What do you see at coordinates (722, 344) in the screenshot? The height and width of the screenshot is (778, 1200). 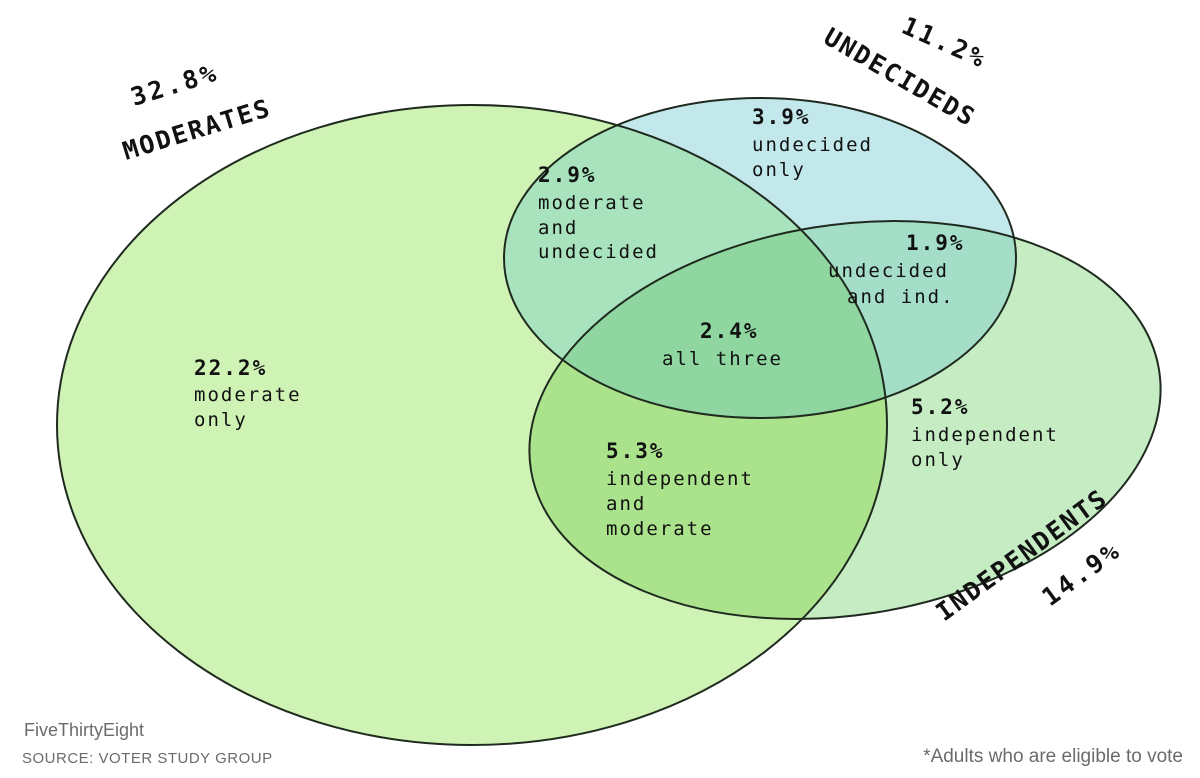 I see `region-all-three: 2.4% all three` at bounding box center [722, 344].